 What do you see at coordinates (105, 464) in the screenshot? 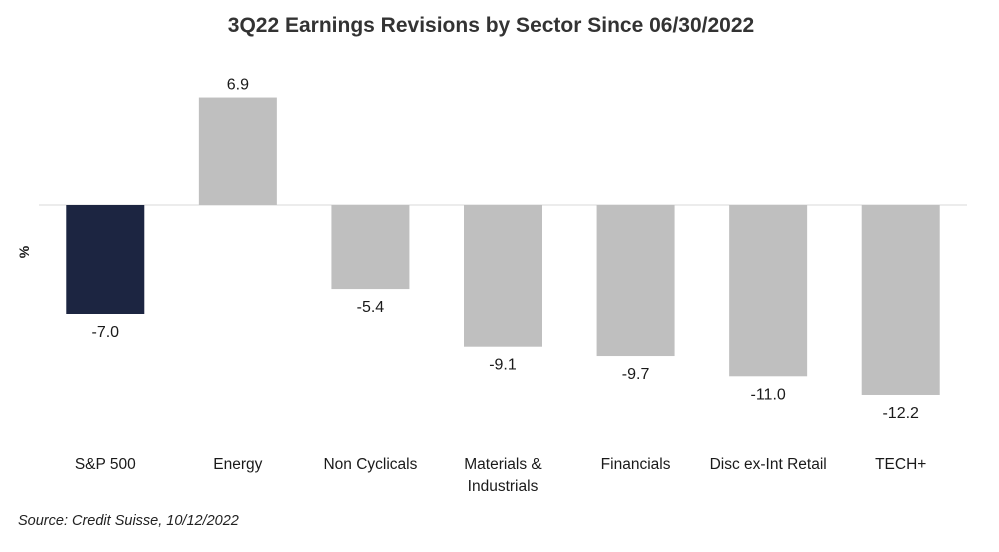
I see `category-label: S&P 500` at bounding box center [105, 464].